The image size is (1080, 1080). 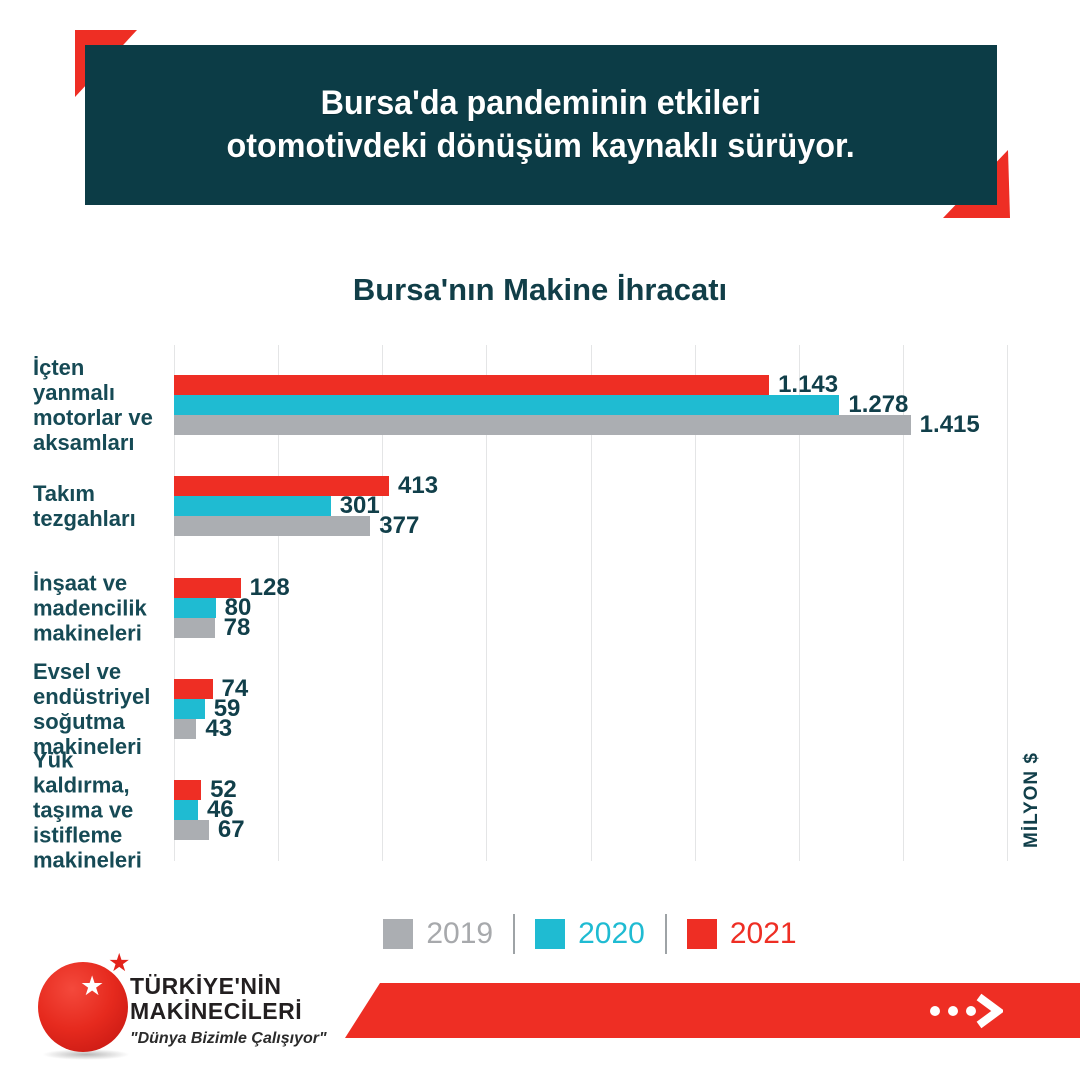 What do you see at coordinates (238, 607) in the screenshot?
I see `bar-value-2020: 80` at bounding box center [238, 607].